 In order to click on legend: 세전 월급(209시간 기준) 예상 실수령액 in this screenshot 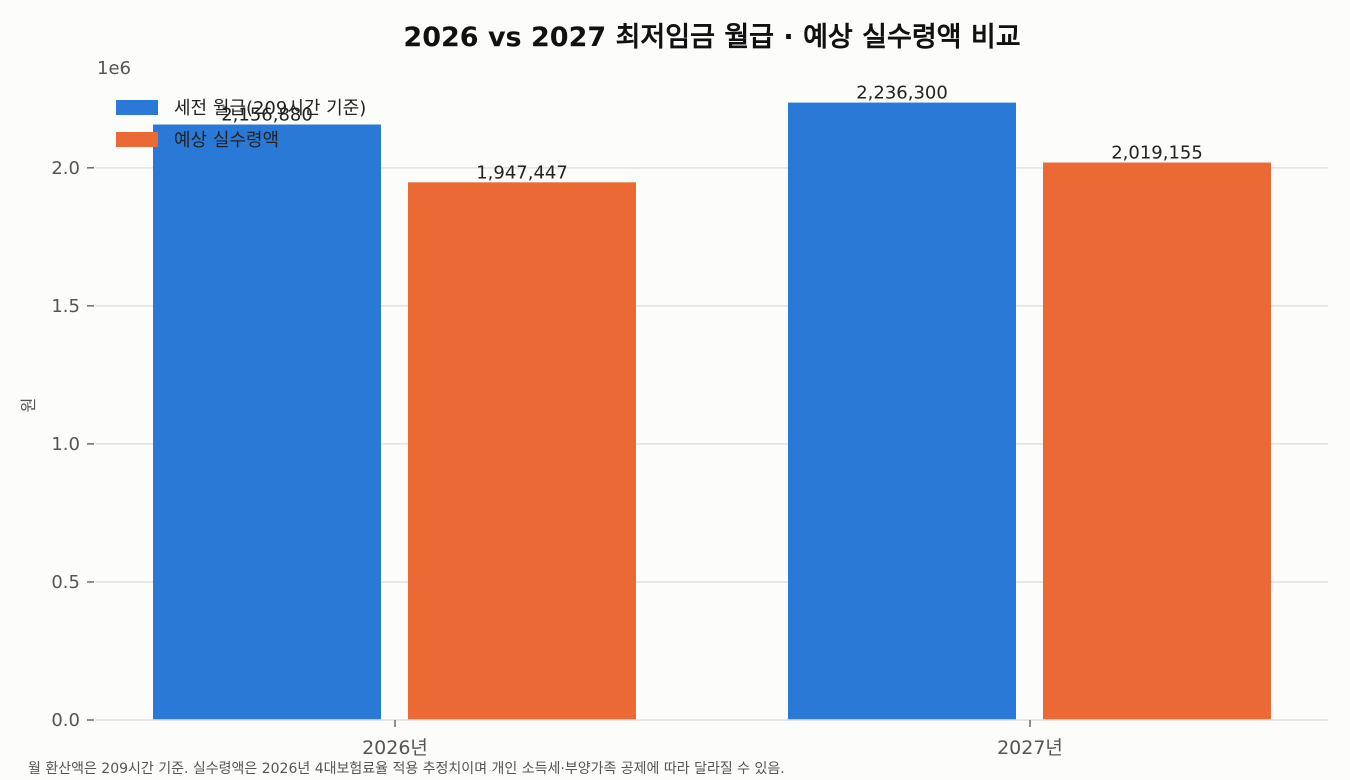, I will do `click(241, 124)`.